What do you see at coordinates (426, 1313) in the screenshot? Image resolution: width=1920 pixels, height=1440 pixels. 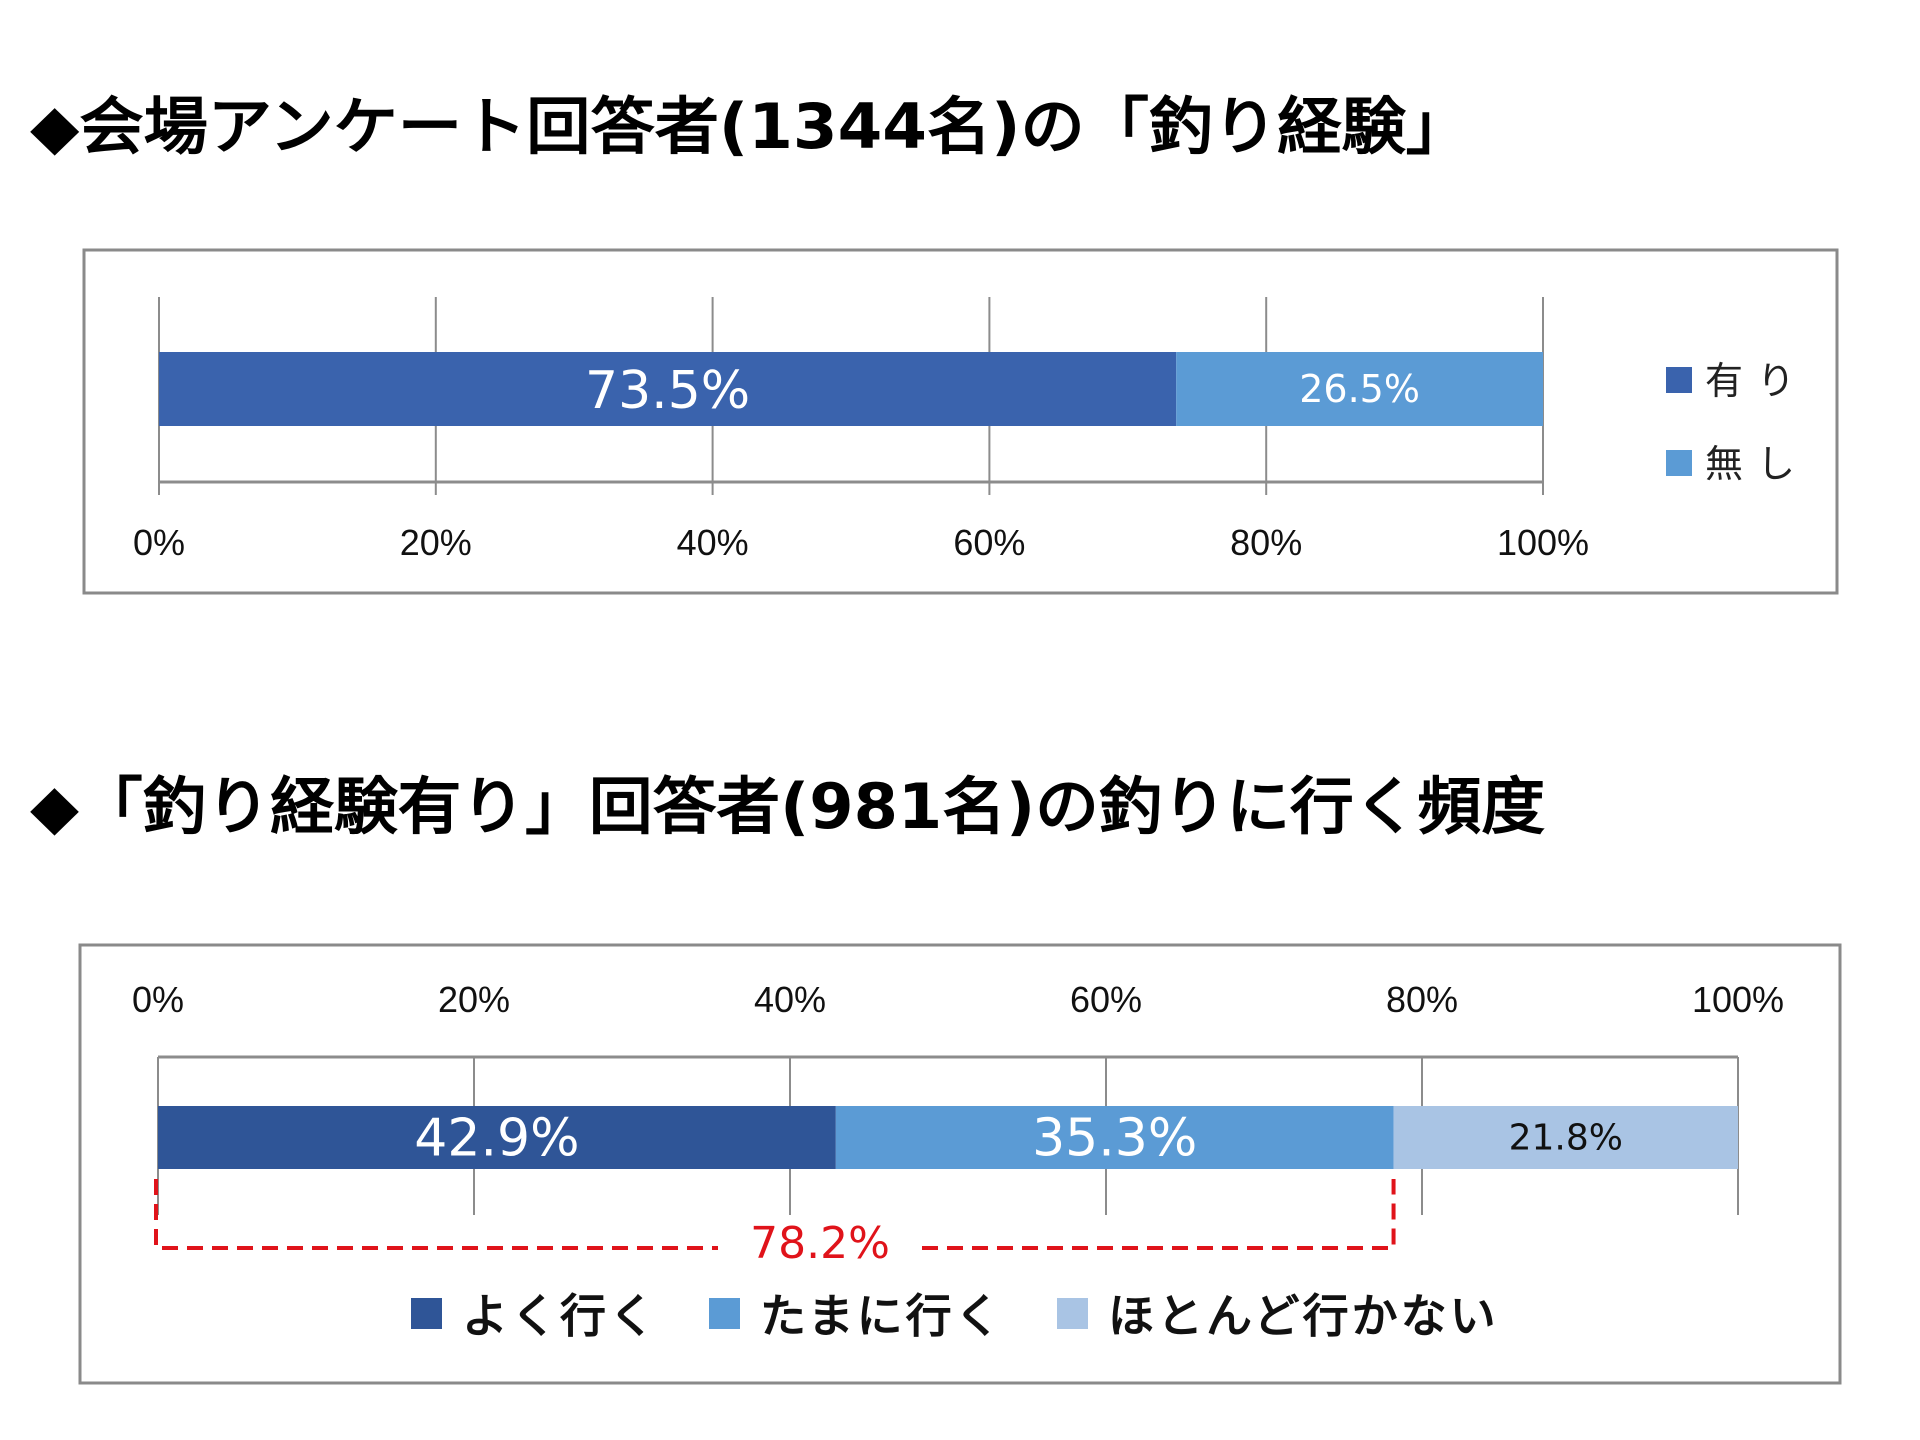 I see `legend-swatch-often` at bounding box center [426, 1313].